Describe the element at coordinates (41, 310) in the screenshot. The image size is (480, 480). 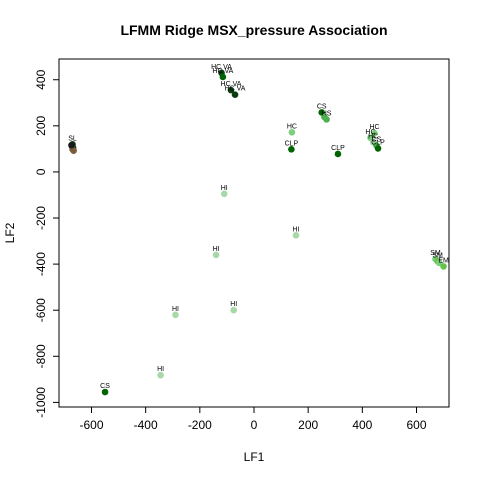
I see `y-tick-label: -600` at that location.